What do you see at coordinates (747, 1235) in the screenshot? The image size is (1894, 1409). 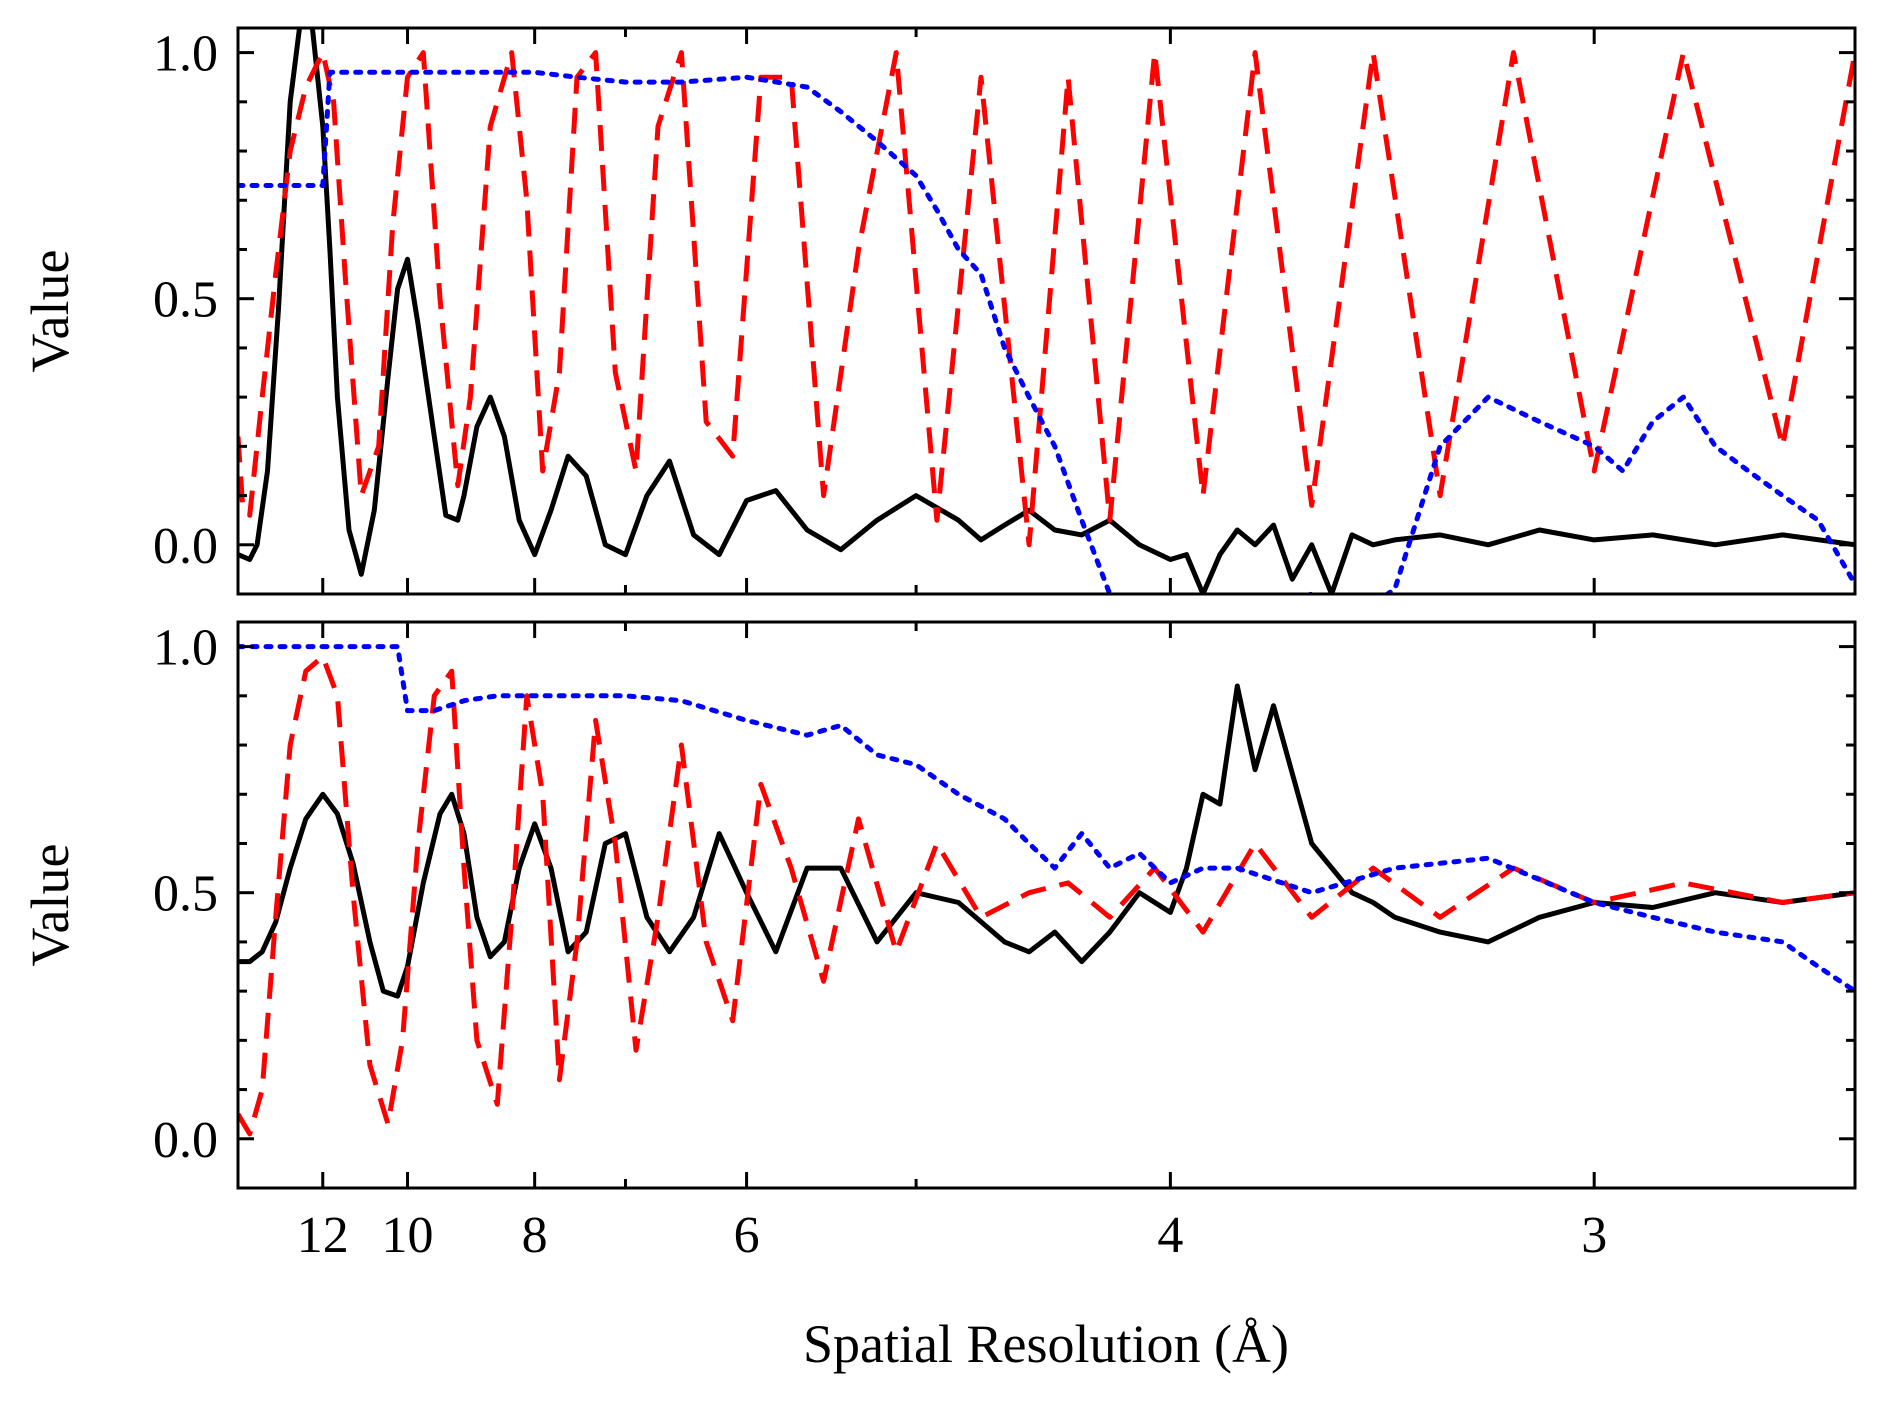 I see `x-tick-label: 6` at bounding box center [747, 1235].